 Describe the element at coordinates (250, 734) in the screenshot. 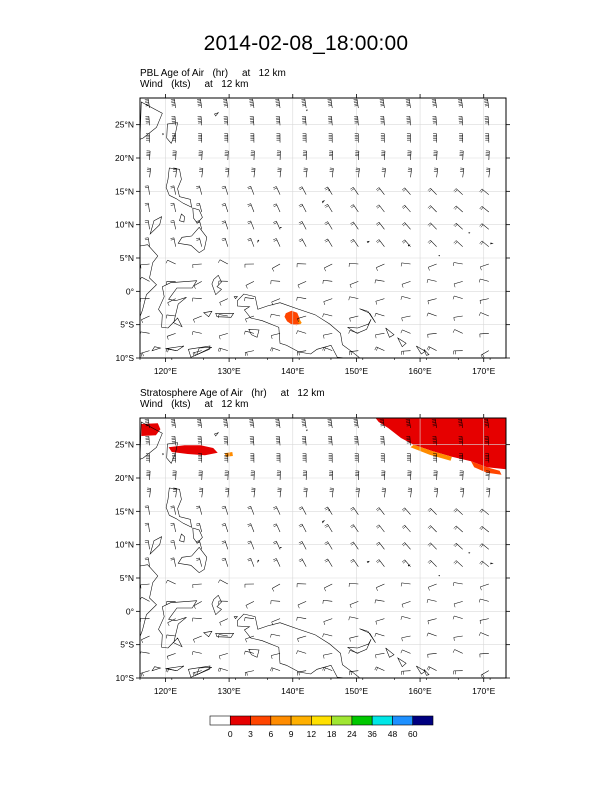

I see `colorbar-label: 3` at that location.